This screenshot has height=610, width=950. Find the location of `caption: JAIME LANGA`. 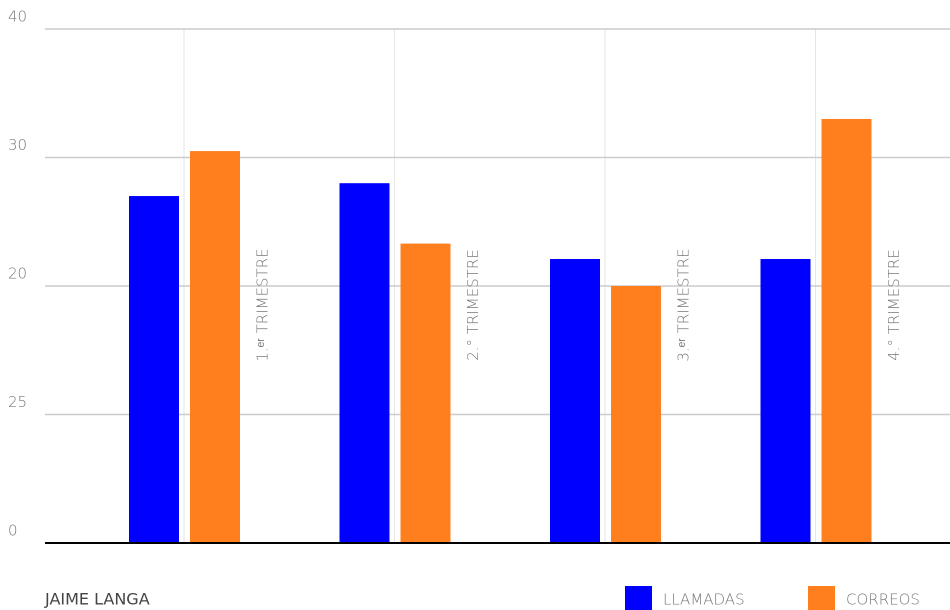

caption: JAIME LANGA is located at coordinates (97, 599).